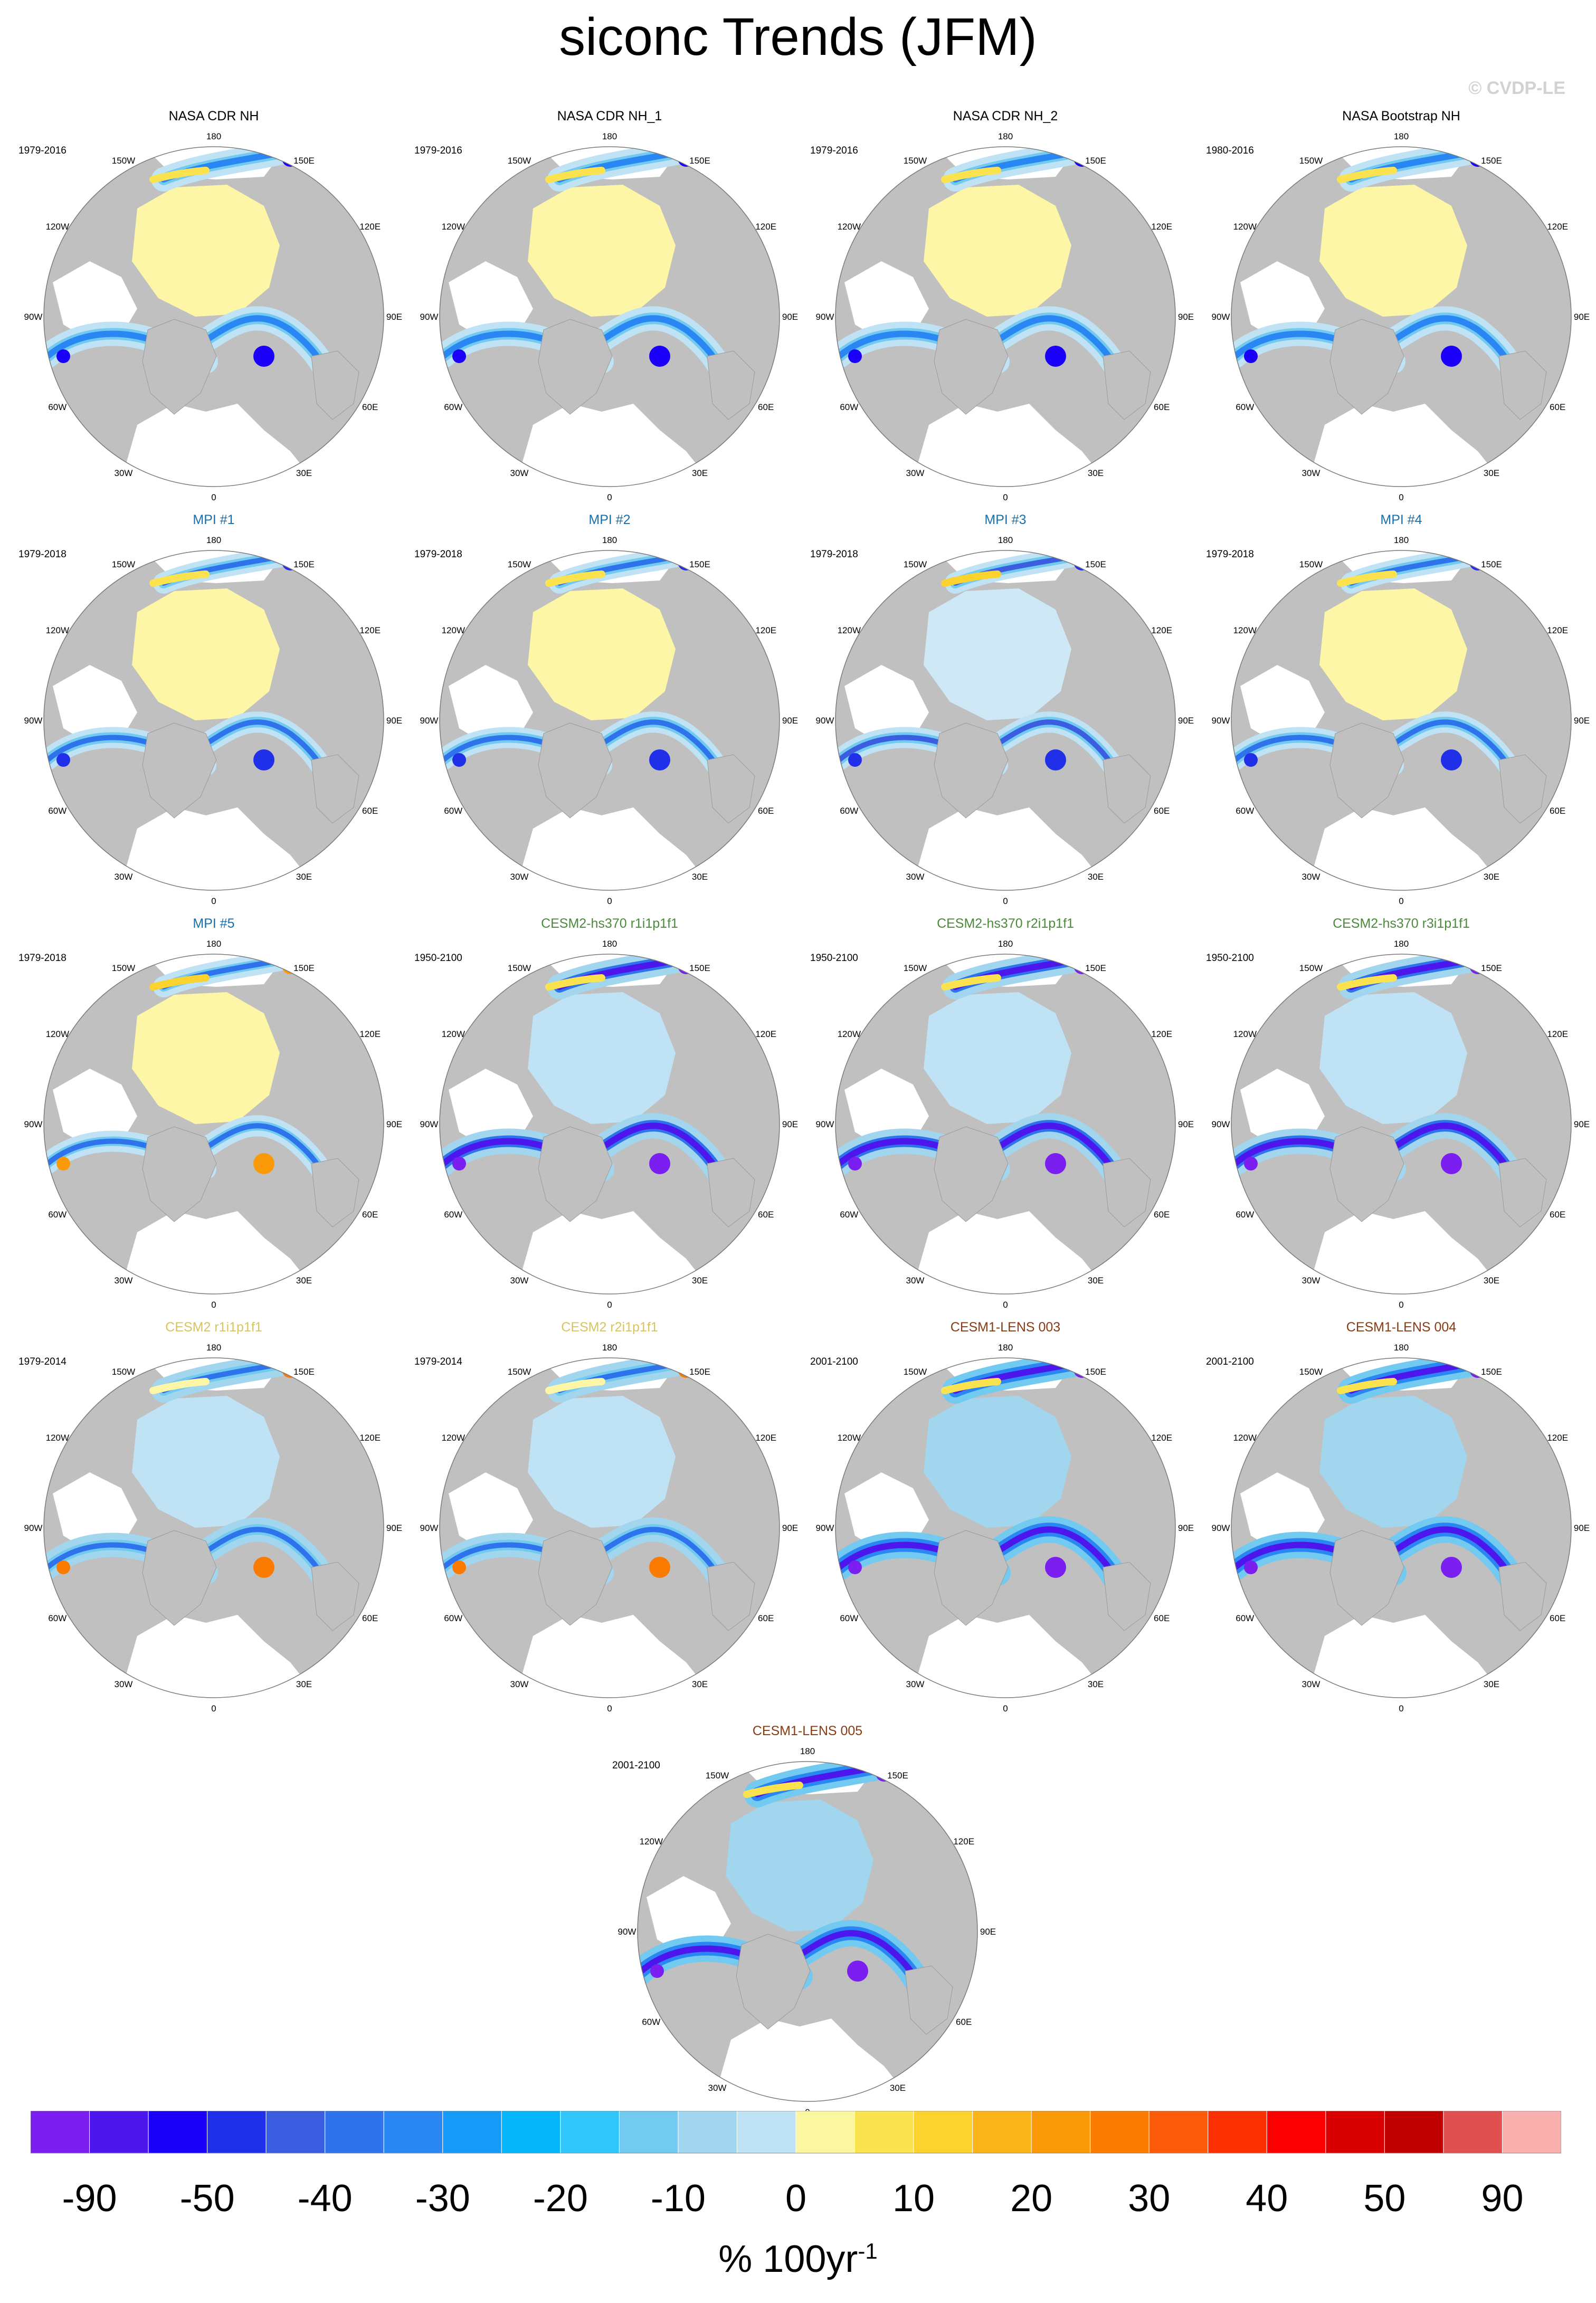 This screenshot has height=2303, width=1596. Describe the element at coordinates (609, 519) in the screenshot. I see `panel-title: MPI #2` at that location.